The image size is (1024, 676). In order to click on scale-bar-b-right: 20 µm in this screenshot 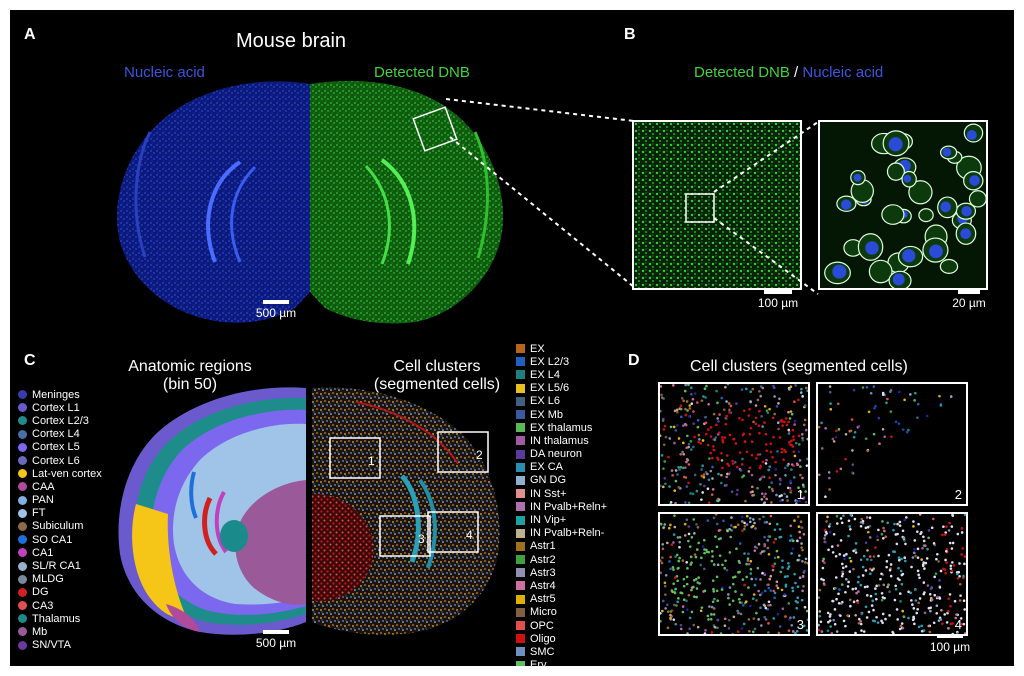, I will do `click(969, 300)`.